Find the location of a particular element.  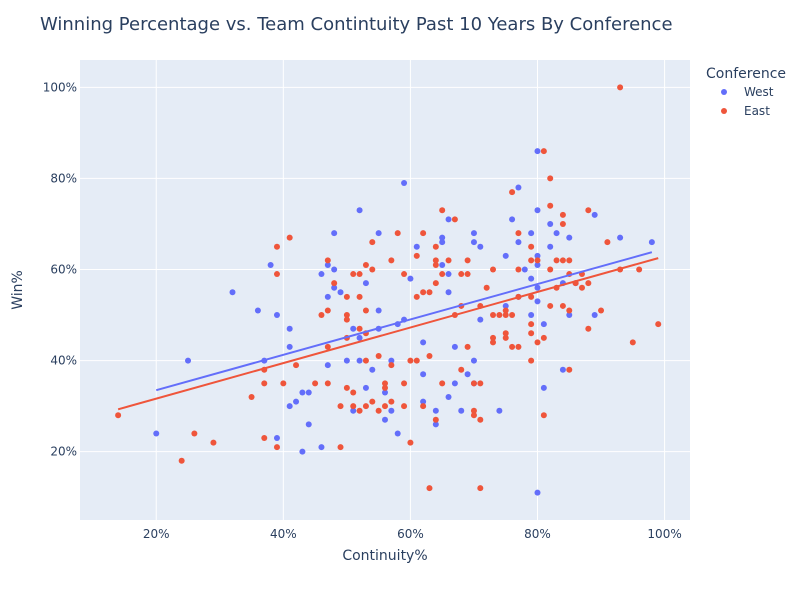

legend-item-west: West is located at coordinates (747, 92).